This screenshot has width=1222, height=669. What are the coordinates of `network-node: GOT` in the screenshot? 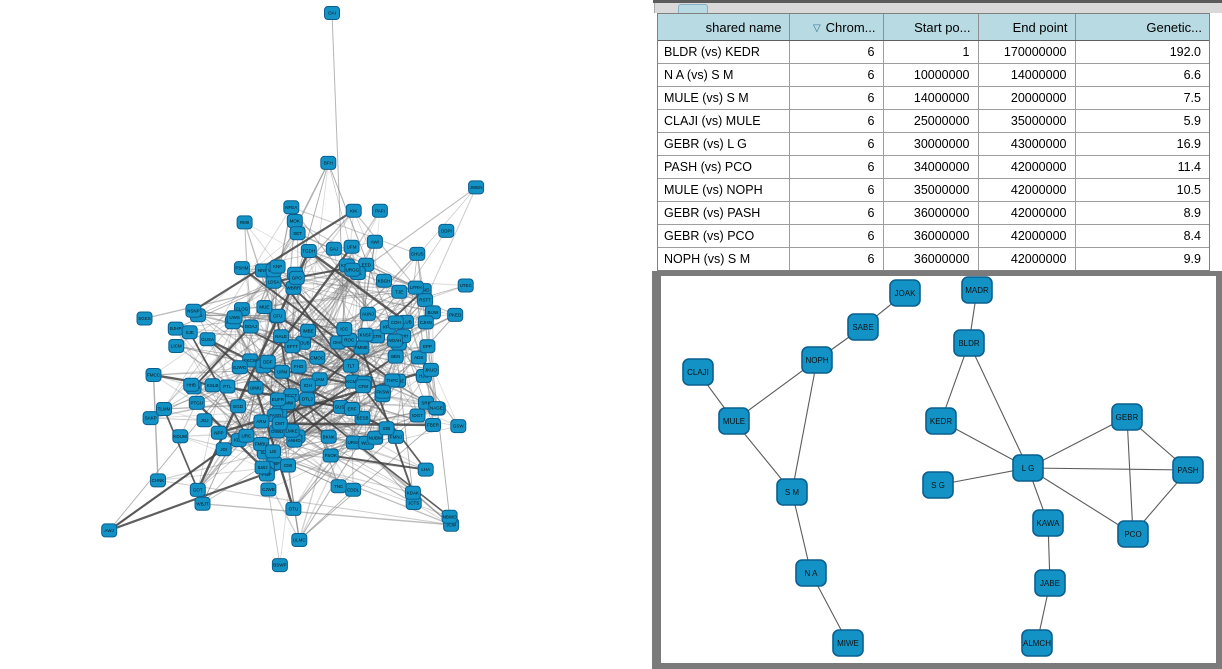 It's located at (197, 489).